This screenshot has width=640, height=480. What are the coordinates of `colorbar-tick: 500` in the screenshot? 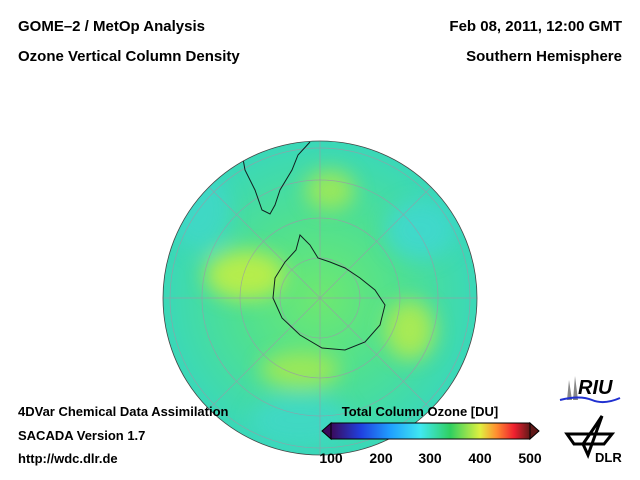 It's located at (530, 458).